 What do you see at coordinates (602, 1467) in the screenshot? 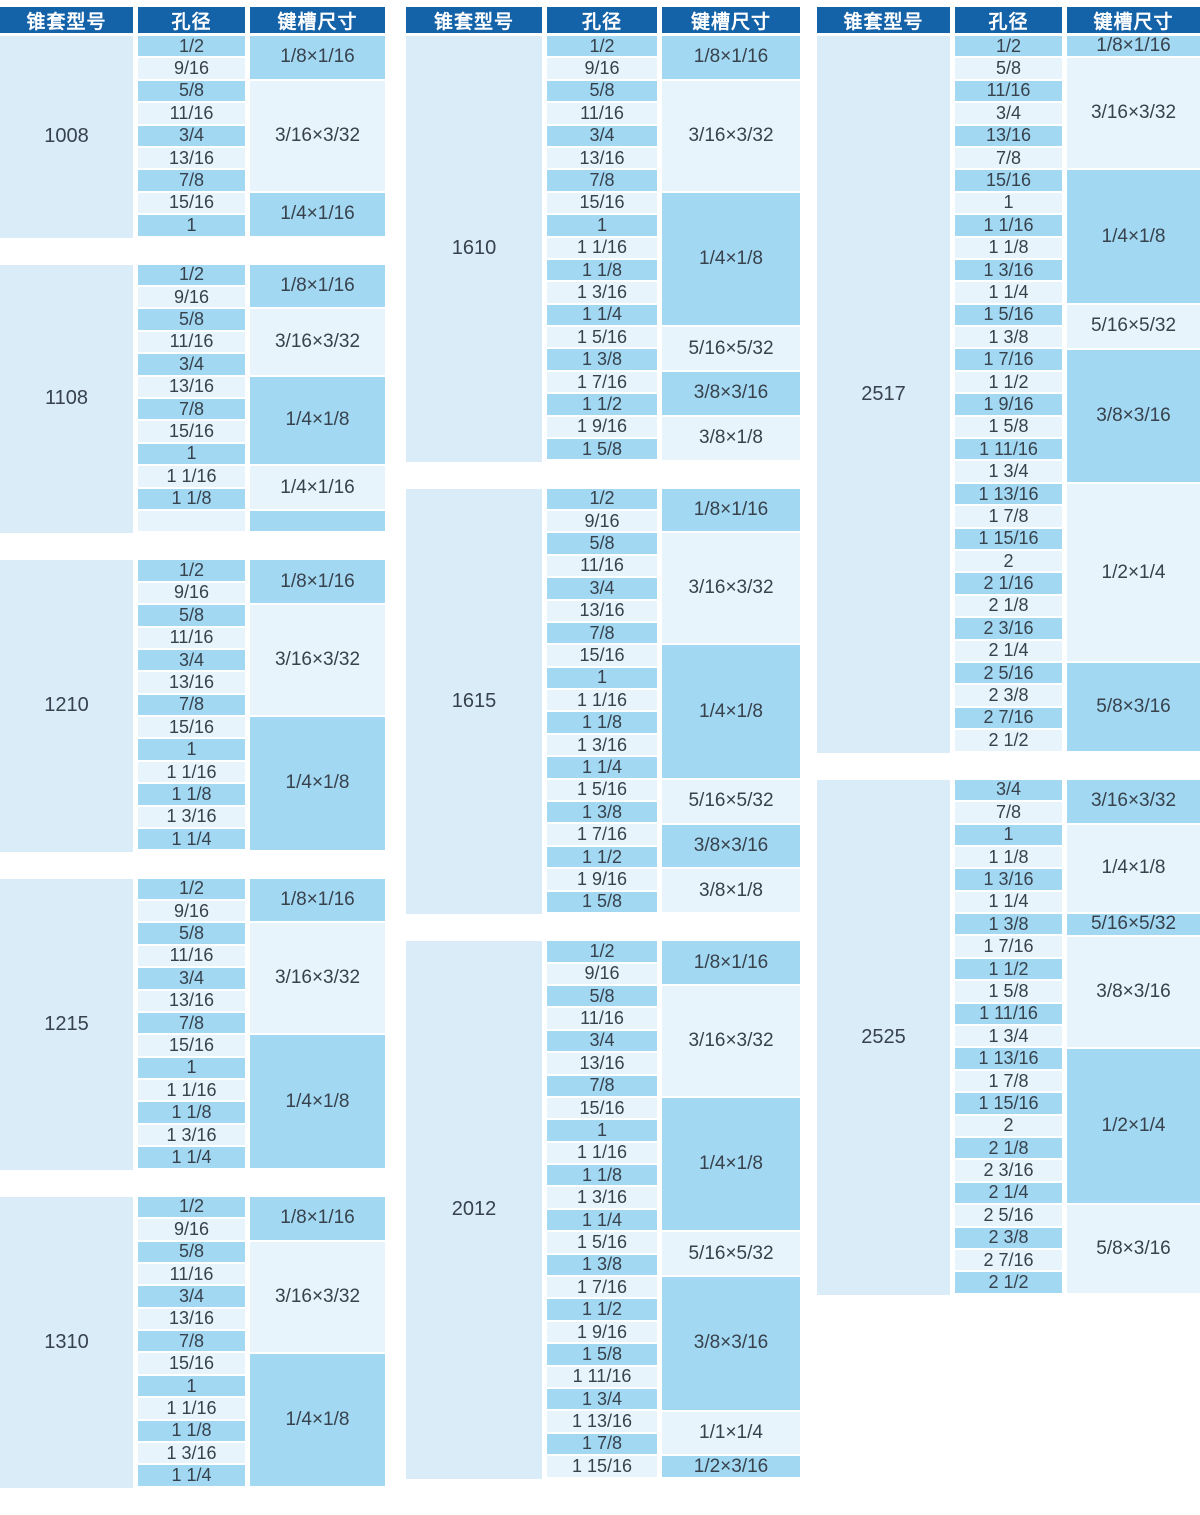
I see `bore-cell: 1 15/16` at bounding box center [602, 1467].